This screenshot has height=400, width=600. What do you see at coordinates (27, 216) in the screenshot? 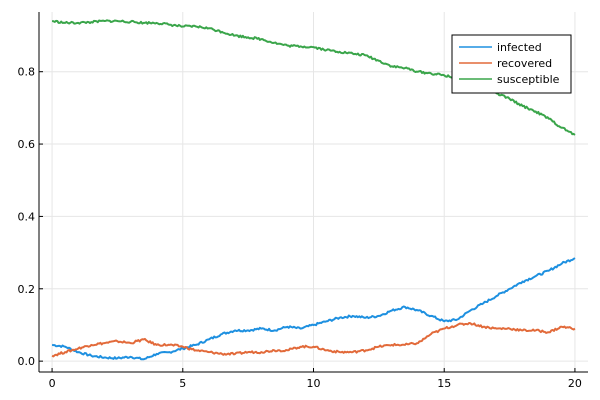
I see `y-tick-label: 0.4` at bounding box center [27, 216].